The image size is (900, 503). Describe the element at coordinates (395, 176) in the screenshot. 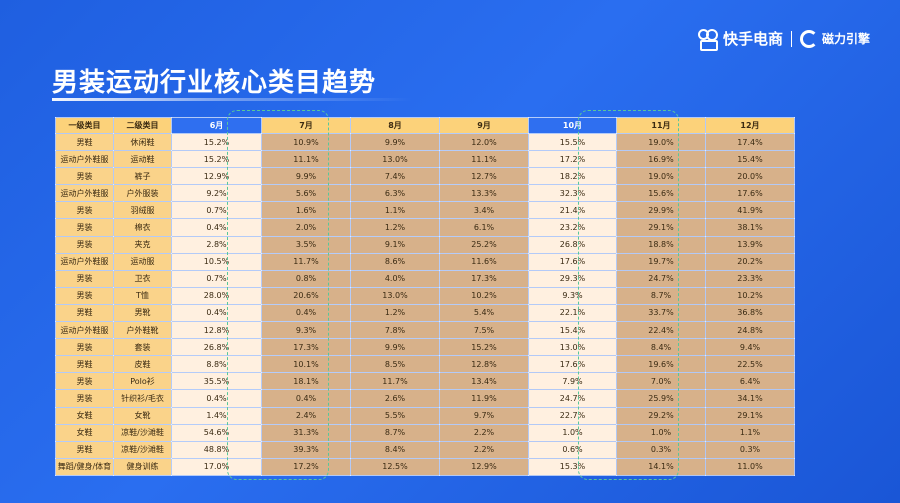

I see `share-value-cell: 7.4%` at that location.